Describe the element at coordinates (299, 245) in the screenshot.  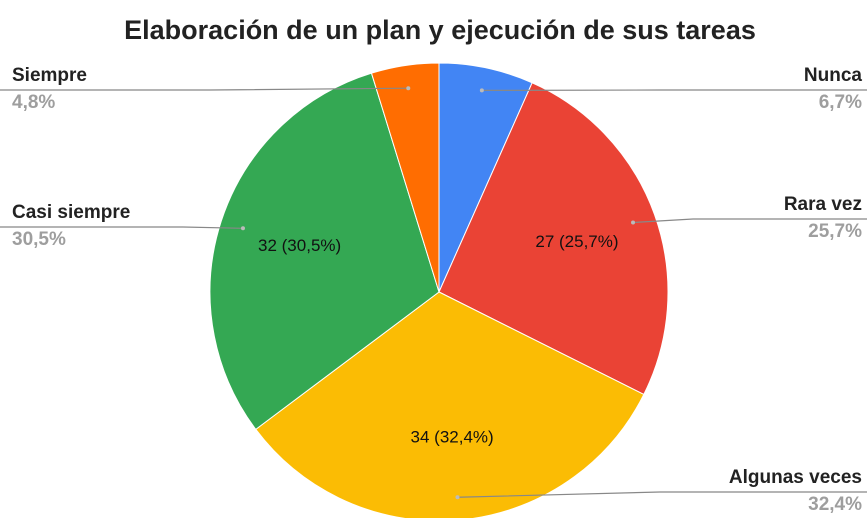
I see `slice-label: 32 (30,5%)` at that location.